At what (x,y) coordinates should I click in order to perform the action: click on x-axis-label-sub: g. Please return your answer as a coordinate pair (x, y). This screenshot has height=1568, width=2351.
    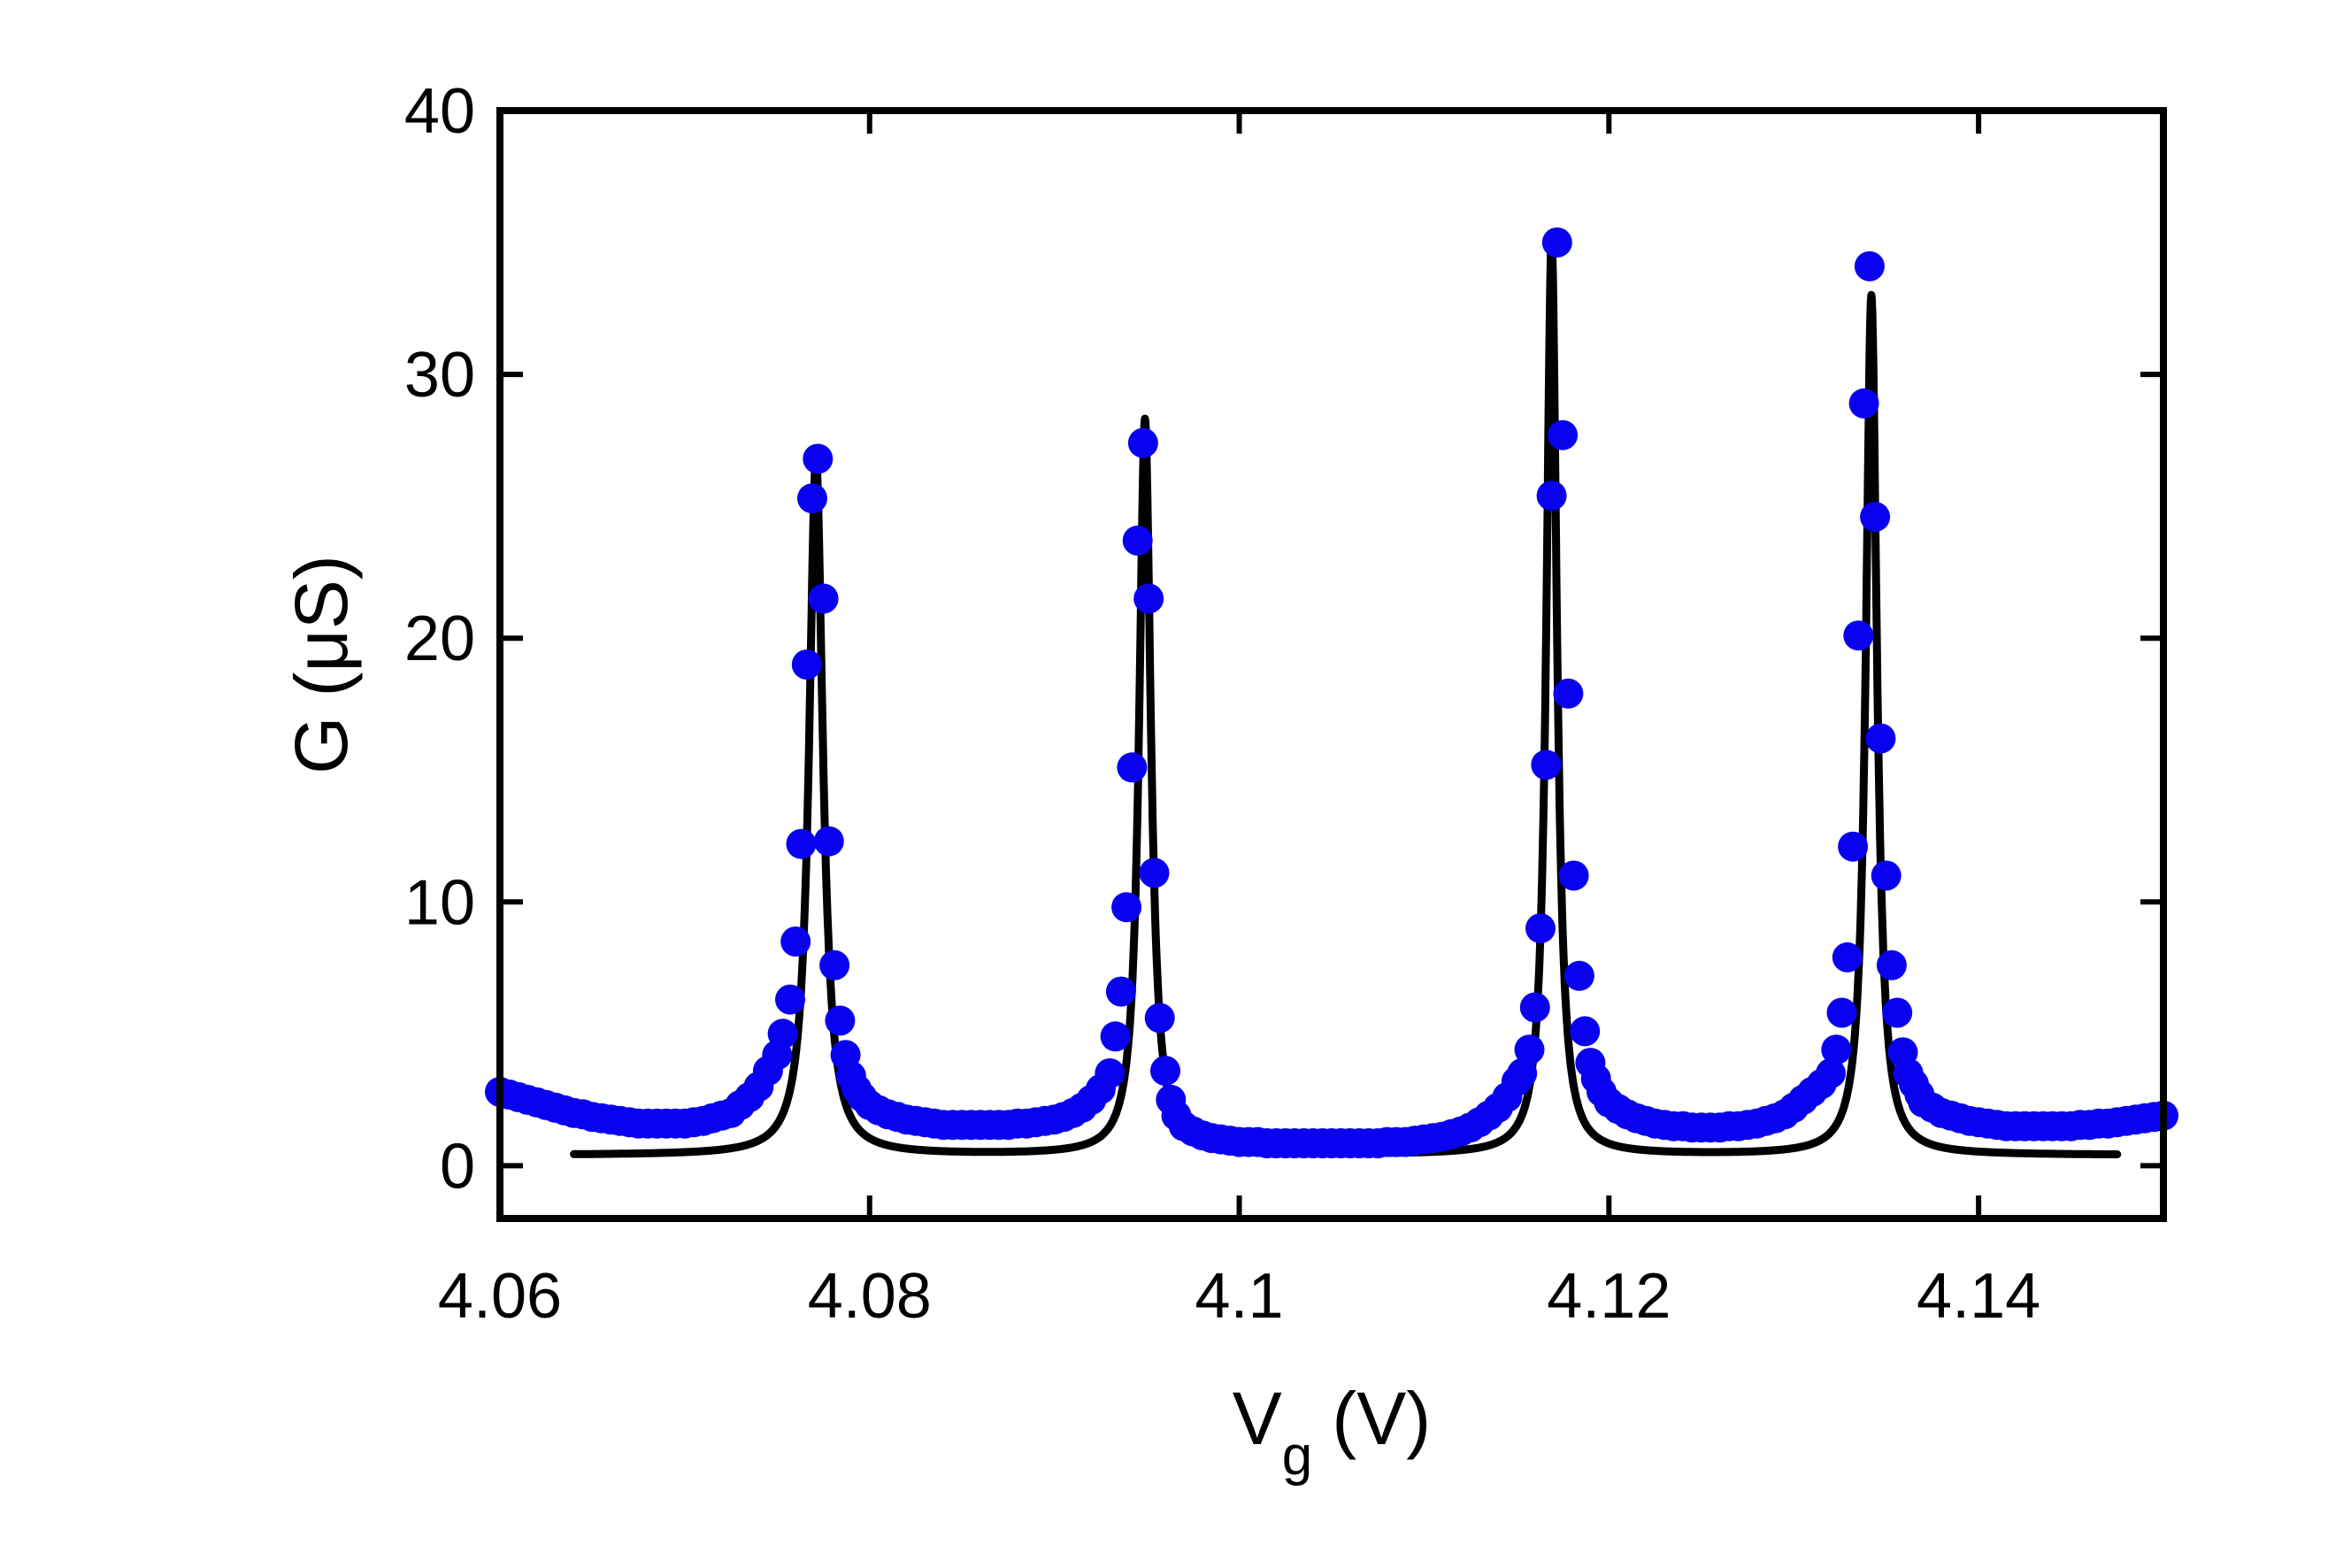
    Looking at the image, I should click on (1297, 1456).